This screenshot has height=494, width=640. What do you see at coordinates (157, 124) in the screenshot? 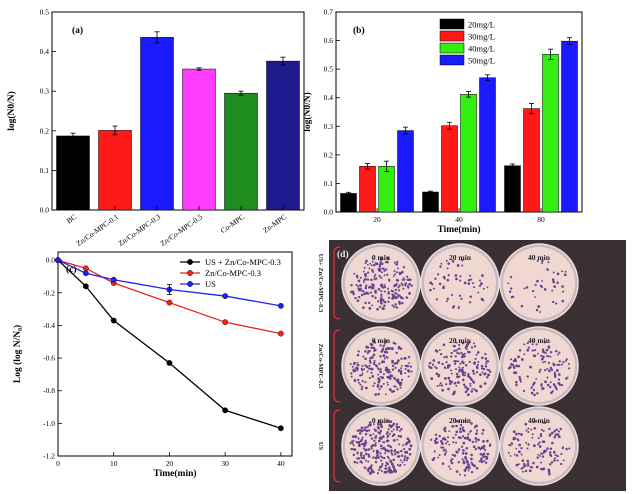
I see `bar-Zn/Co-MPC-0.3` at bounding box center [157, 124].